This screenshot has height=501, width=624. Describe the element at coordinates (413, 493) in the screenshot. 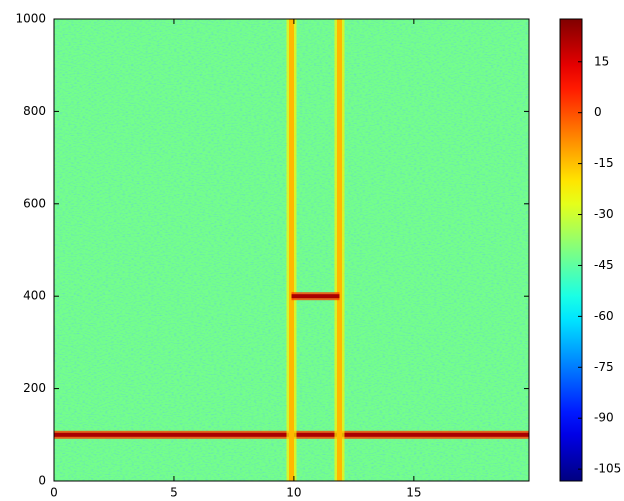

I see `x-tick-label: 15` at that location.